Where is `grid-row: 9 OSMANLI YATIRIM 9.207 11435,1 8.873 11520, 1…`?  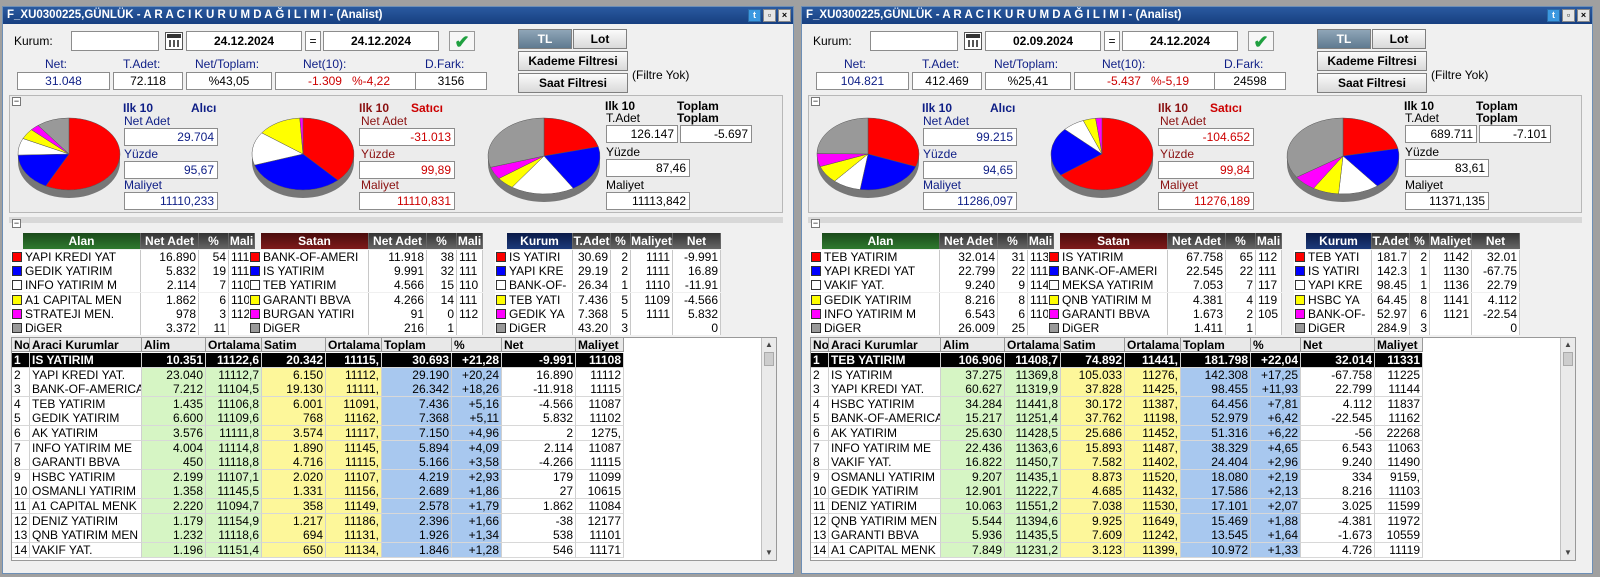 grid-row: 9 OSMANLI YATIRIM 9.207 11435,1 8.873 11520, 1… is located at coordinates (1117, 477).